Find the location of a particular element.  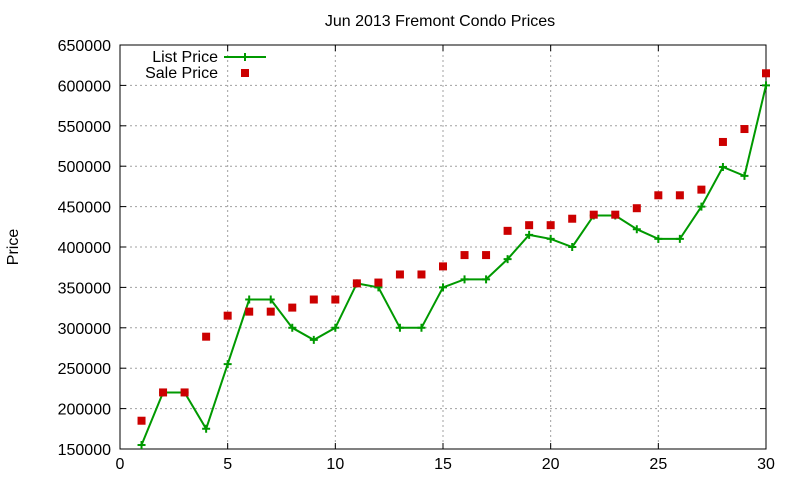

y-tick-label: 400000 is located at coordinates (84, 248).